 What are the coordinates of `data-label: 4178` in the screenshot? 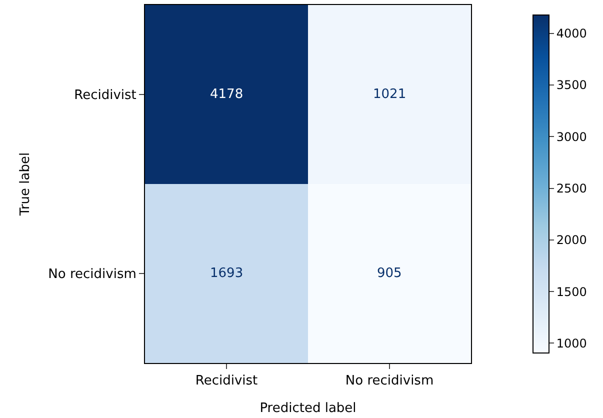 It's located at (227, 94).